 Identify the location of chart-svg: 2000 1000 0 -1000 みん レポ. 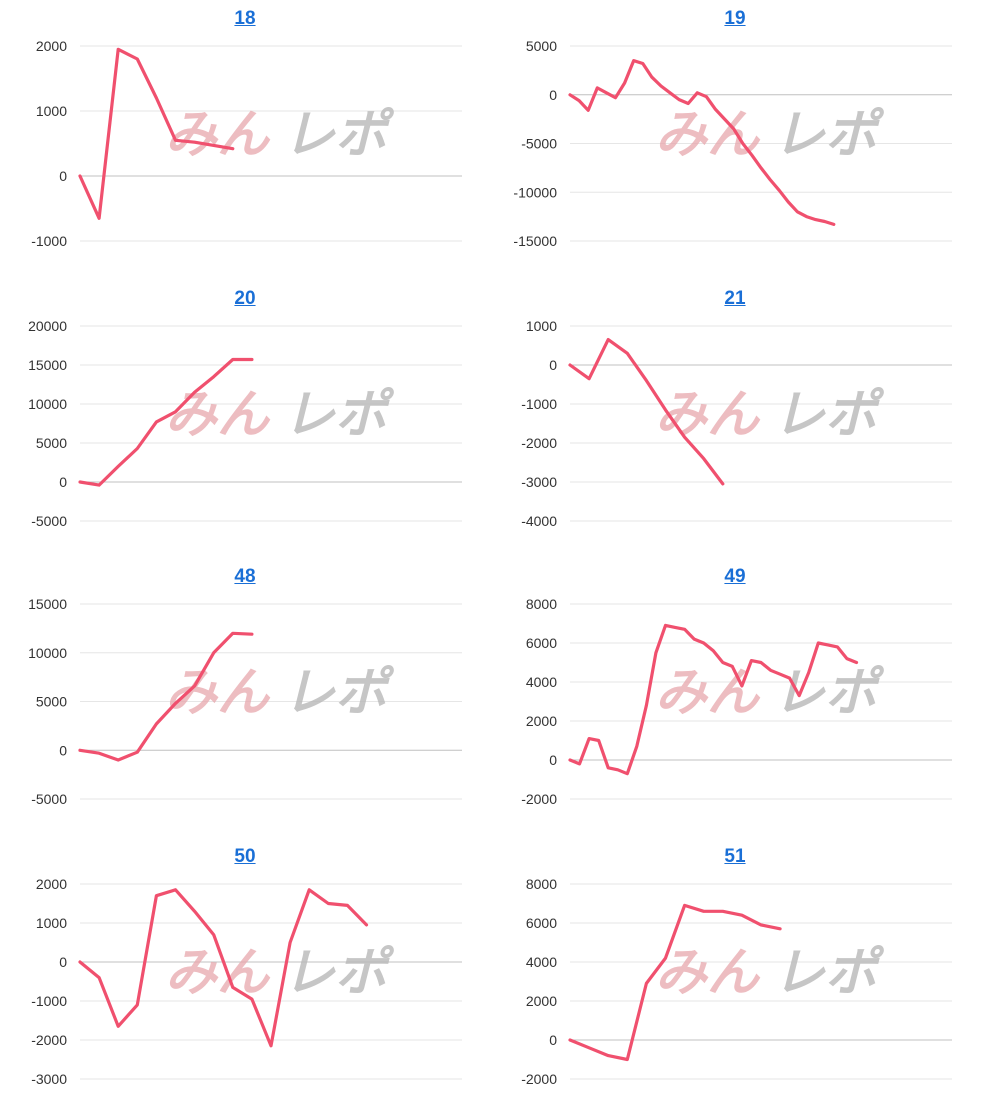
(246, 143).